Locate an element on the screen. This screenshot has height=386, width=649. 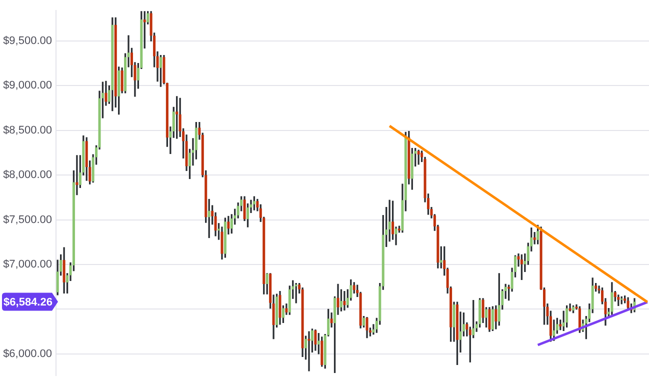
y-tick-label: $7,000.00 is located at coordinates (27, 264).